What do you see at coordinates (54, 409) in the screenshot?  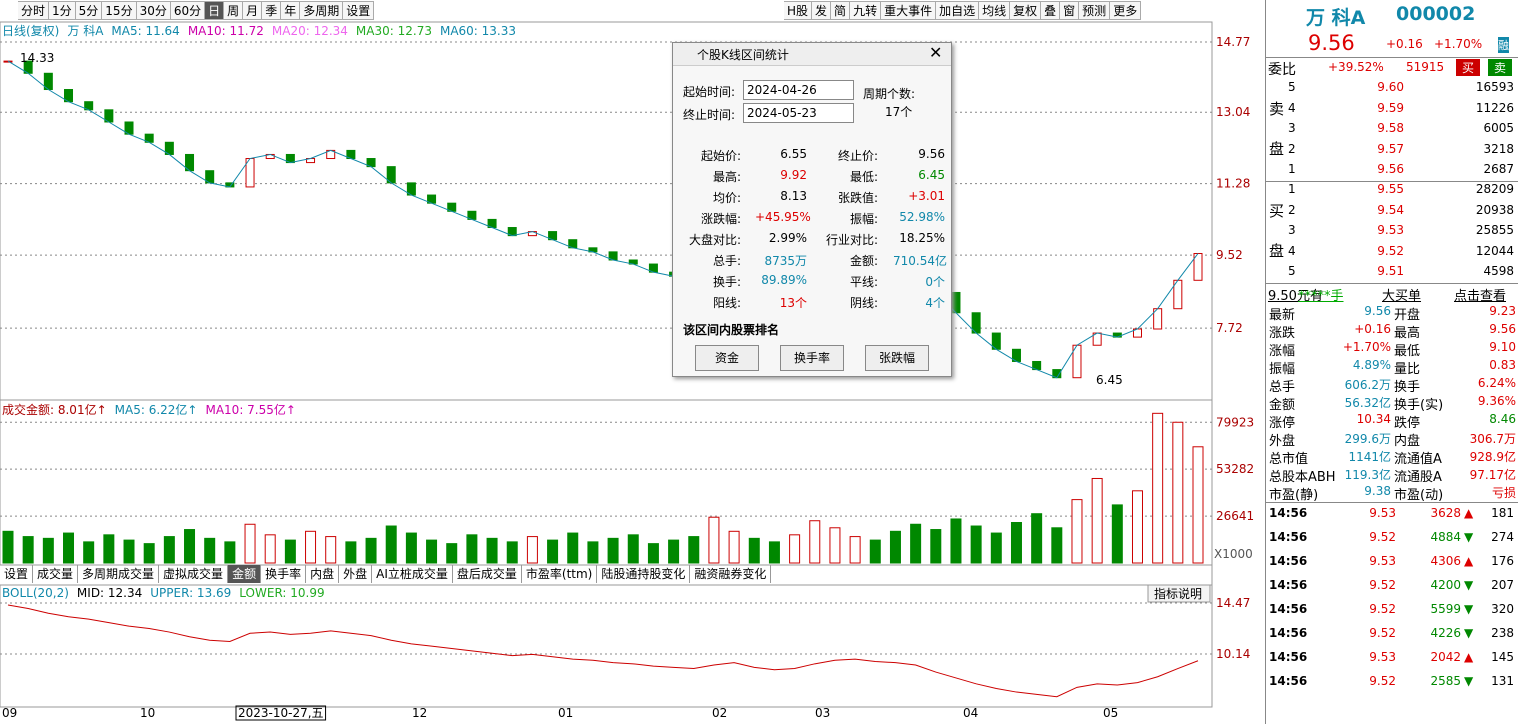 I see `volume-legend: 成交金额: 8.01亿↑` at bounding box center [54, 409].